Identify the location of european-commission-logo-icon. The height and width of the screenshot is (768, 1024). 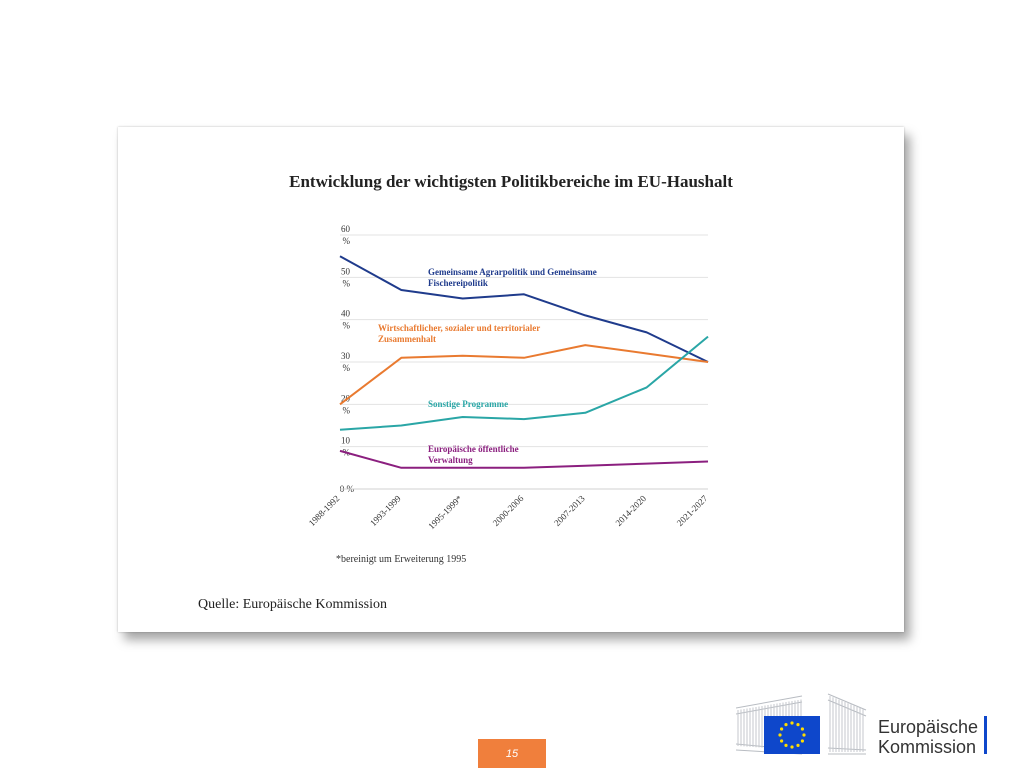
(801, 724).